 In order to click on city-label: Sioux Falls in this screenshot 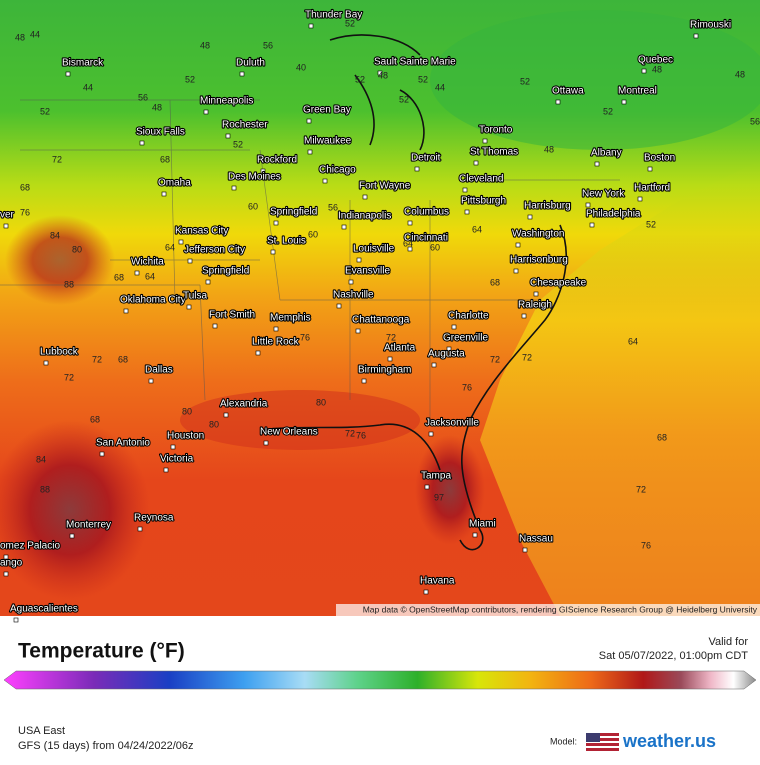, I will do `click(160, 132)`.